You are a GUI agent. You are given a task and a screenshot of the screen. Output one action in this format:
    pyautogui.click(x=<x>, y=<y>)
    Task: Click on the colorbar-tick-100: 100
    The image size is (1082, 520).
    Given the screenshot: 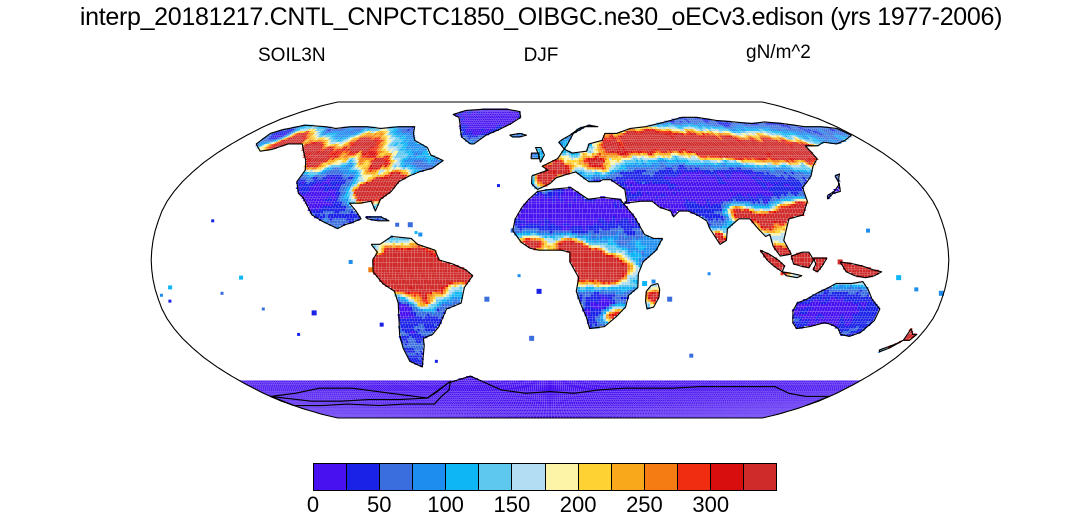 What is the action you would take?
    pyautogui.click(x=445, y=504)
    